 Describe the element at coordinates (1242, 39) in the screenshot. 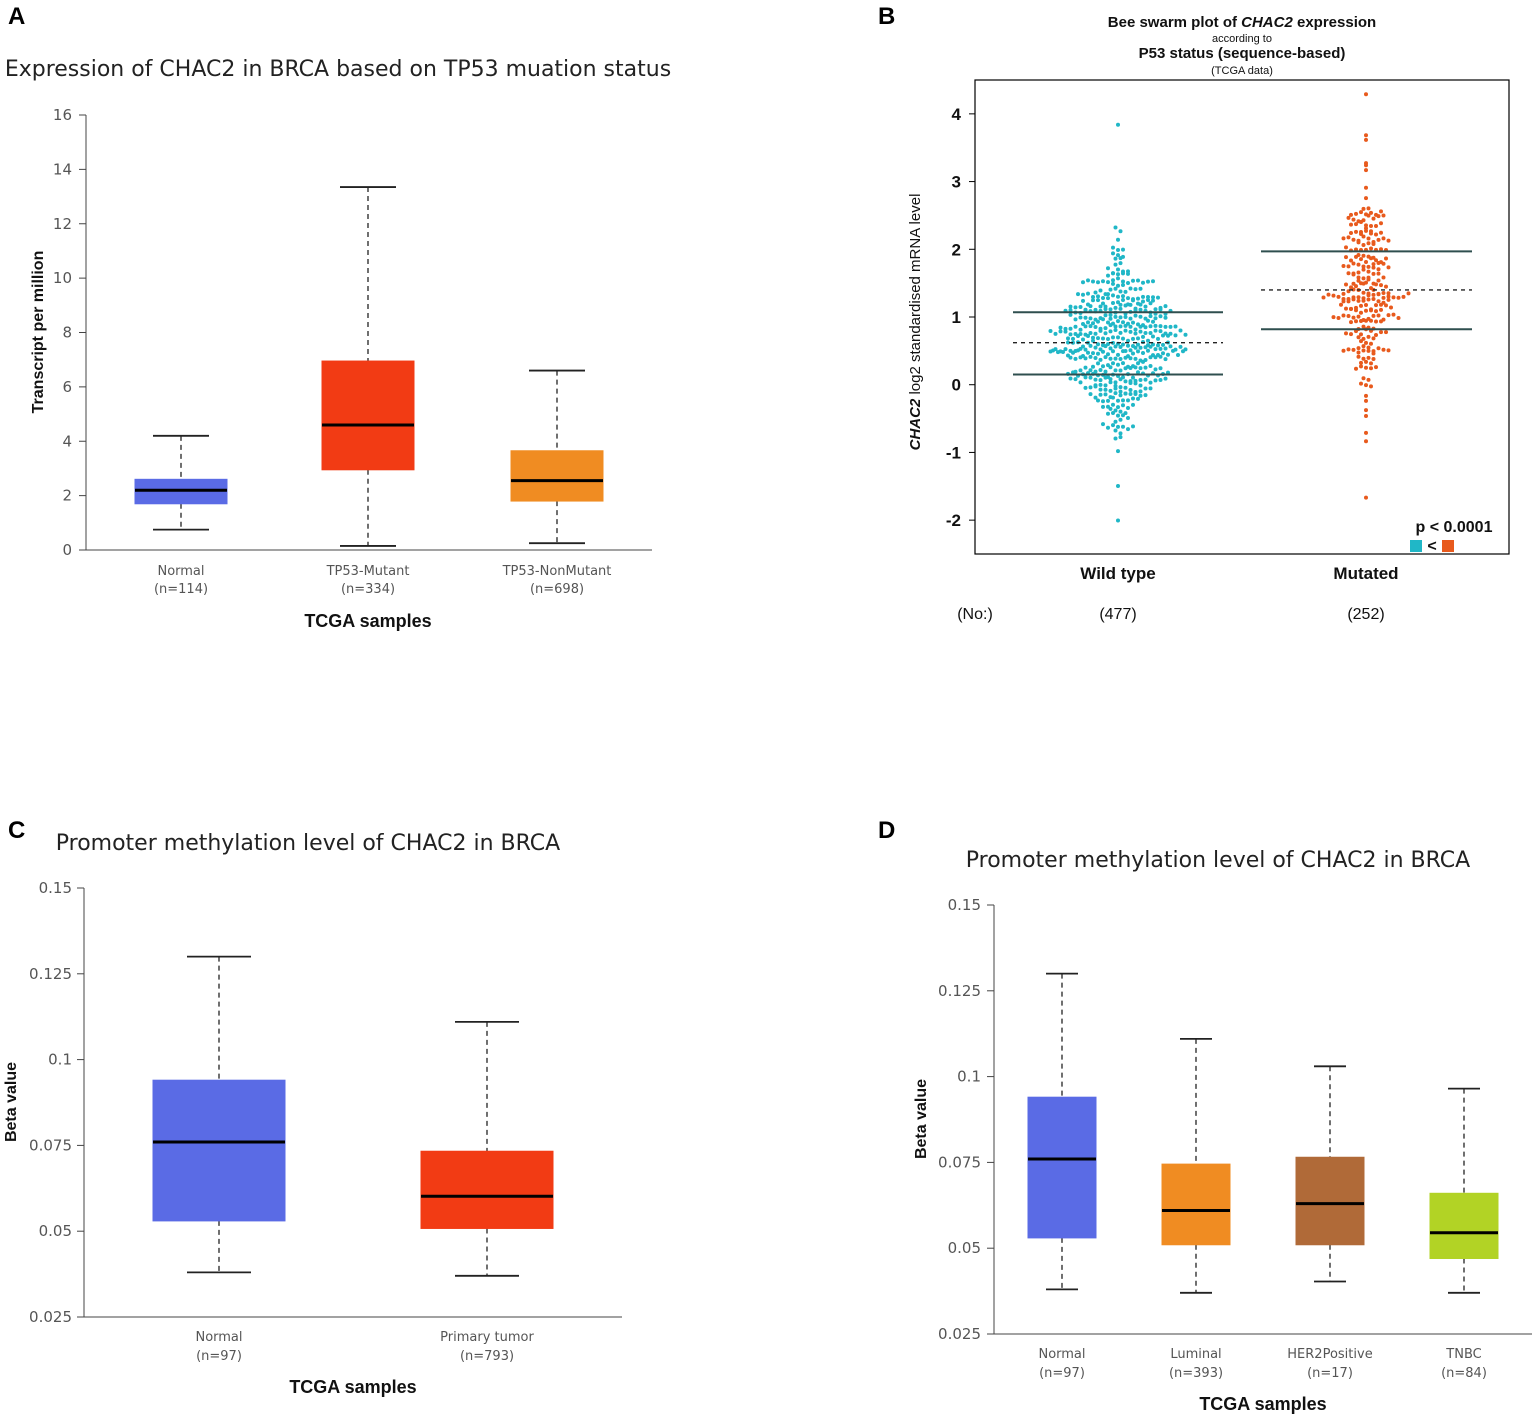

I see `panel-b-title-line2: according to` at that location.